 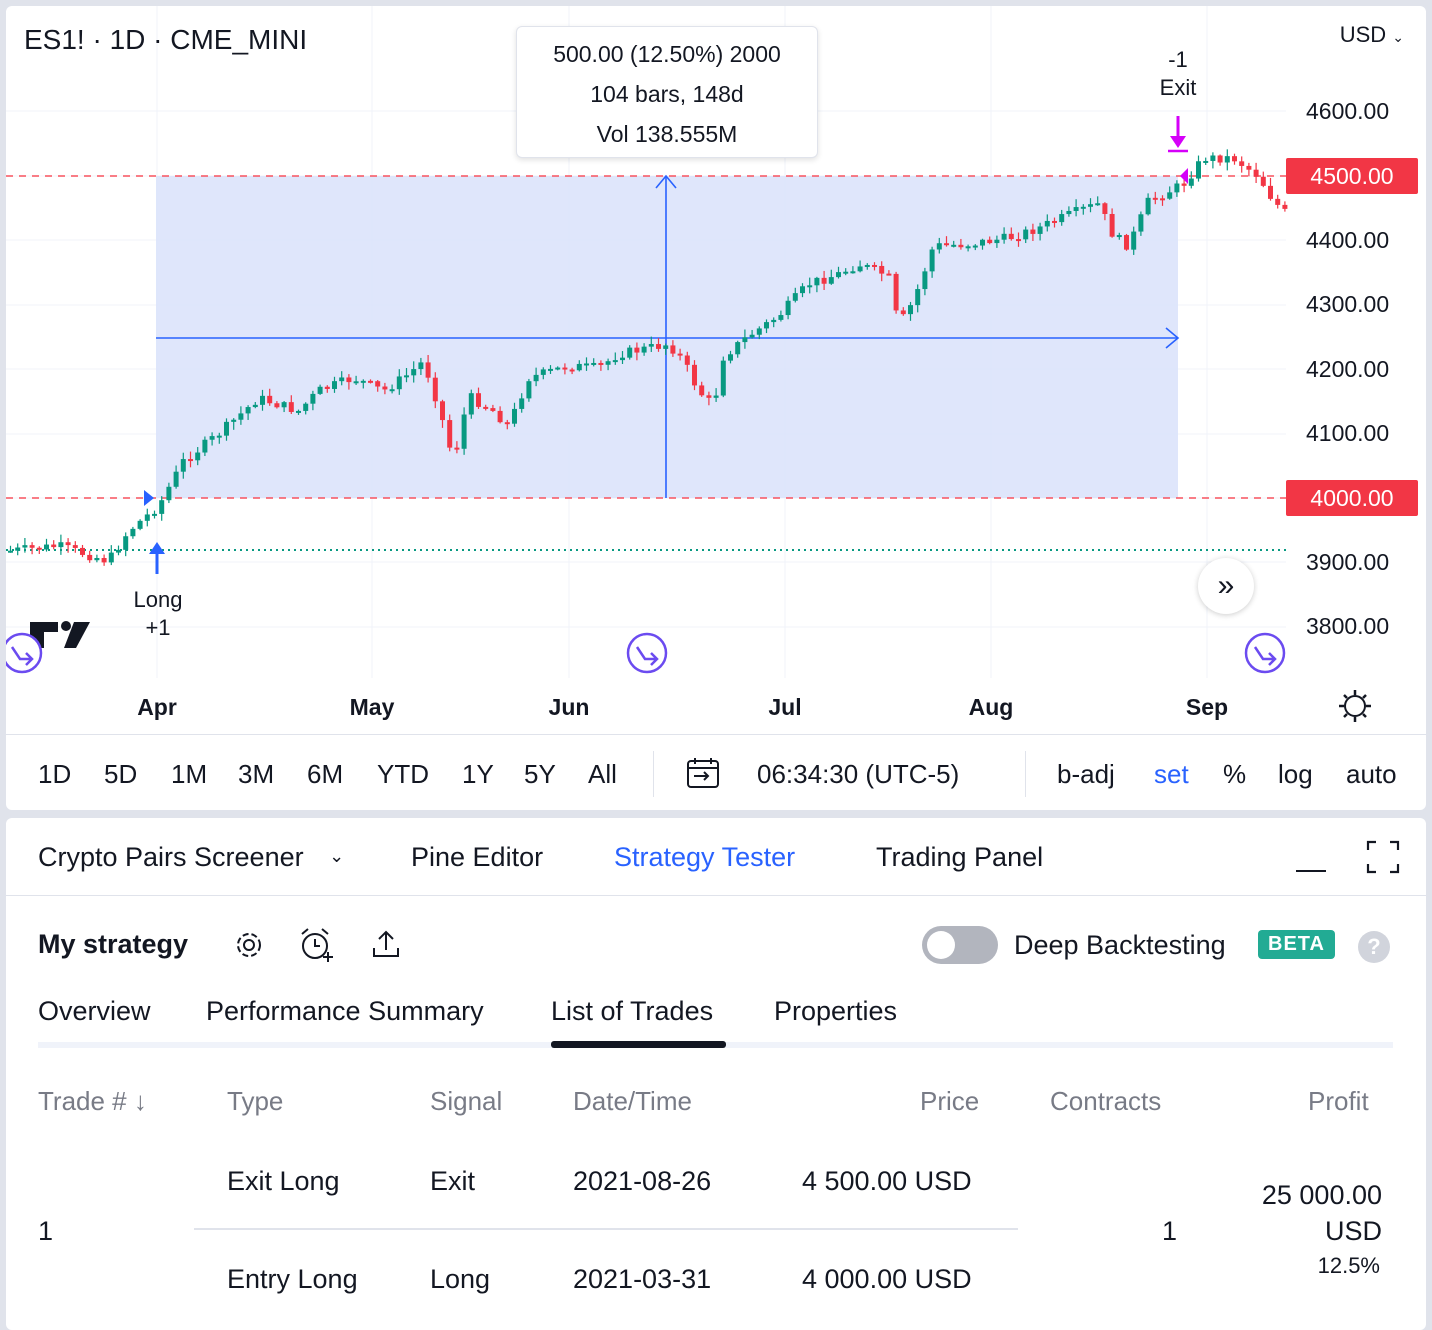 What do you see at coordinates (386, 946) in the screenshot?
I see `export-upload-icon` at bounding box center [386, 946].